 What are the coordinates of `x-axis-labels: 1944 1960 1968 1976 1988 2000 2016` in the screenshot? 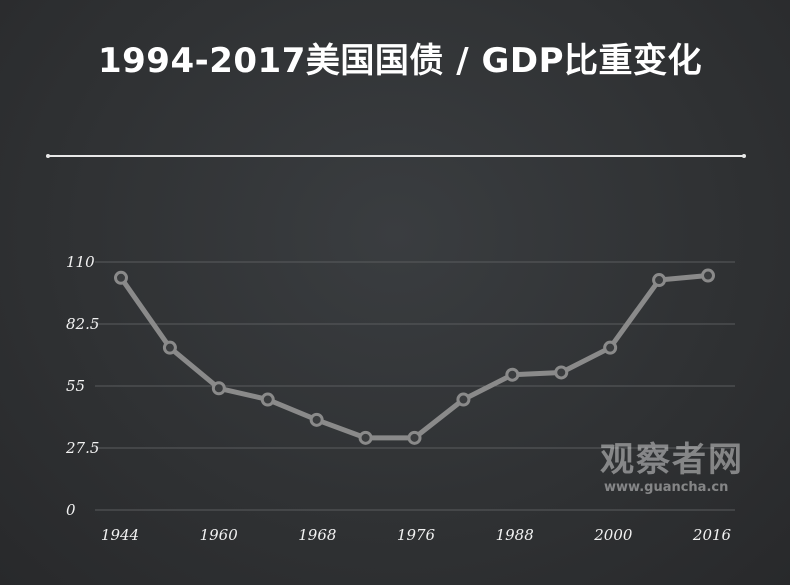 It's located at (416, 535).